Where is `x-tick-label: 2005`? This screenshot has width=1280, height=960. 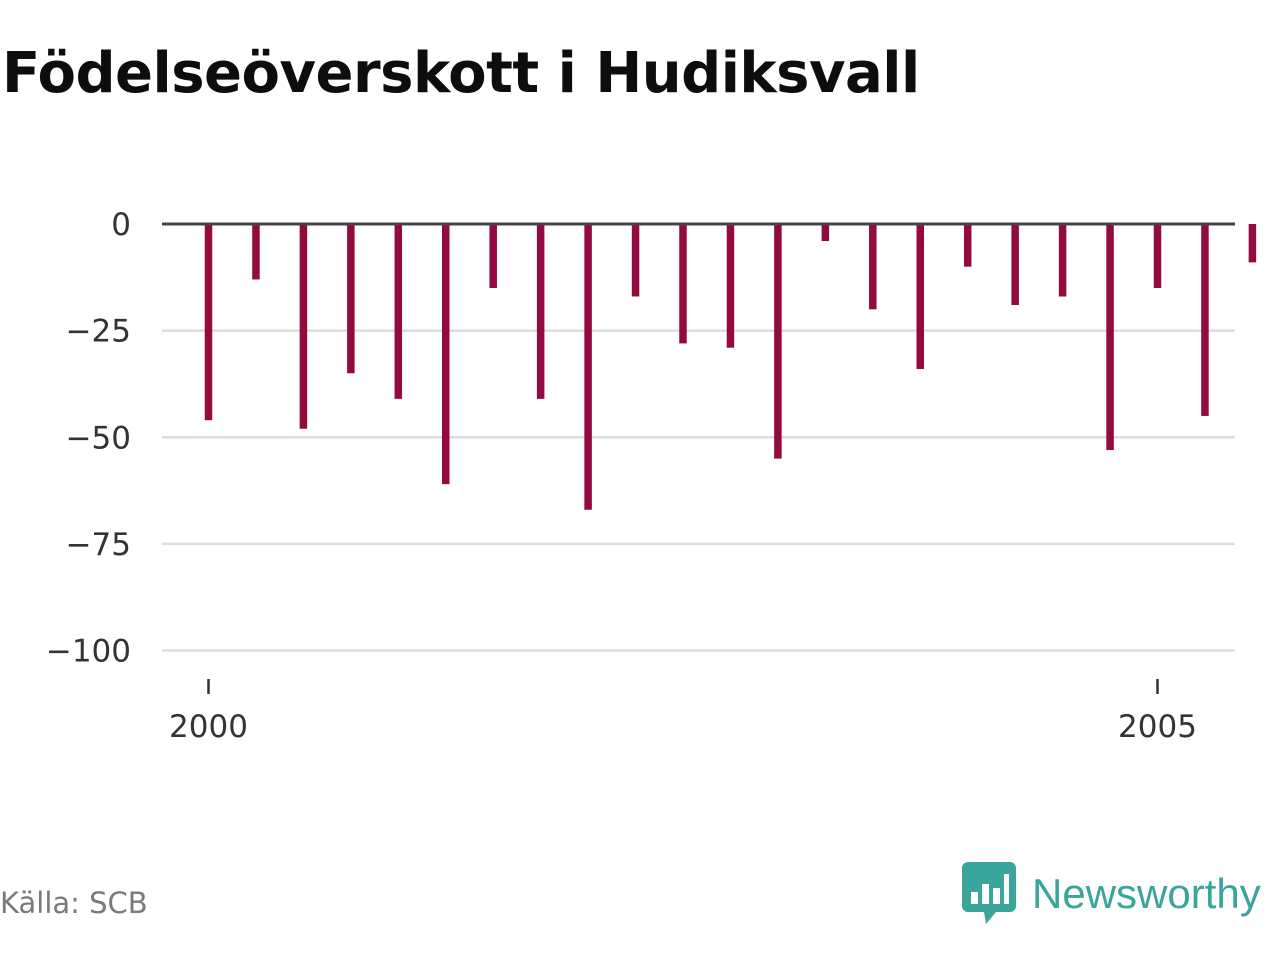
x-tick-label: 2005 is located at coordinates (1157, 727).